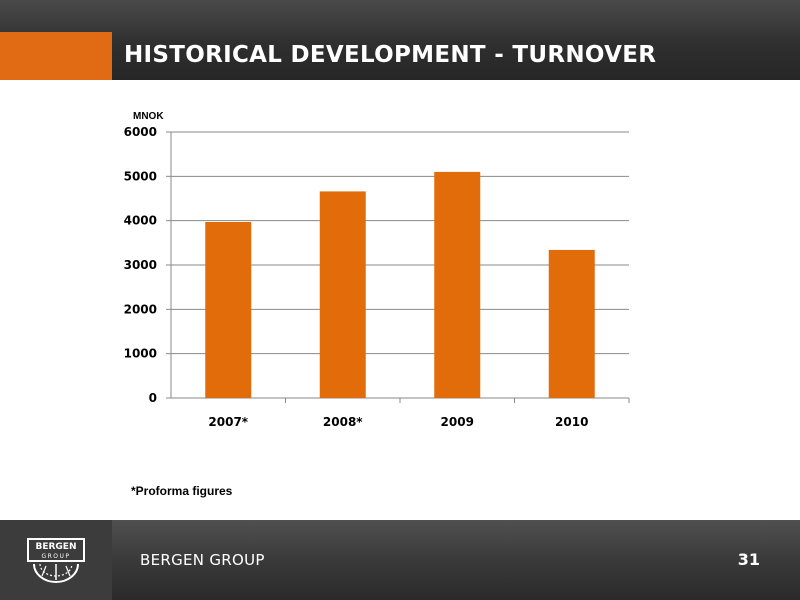  I want to click on x-tick-label: 2010, so click(571, 422).